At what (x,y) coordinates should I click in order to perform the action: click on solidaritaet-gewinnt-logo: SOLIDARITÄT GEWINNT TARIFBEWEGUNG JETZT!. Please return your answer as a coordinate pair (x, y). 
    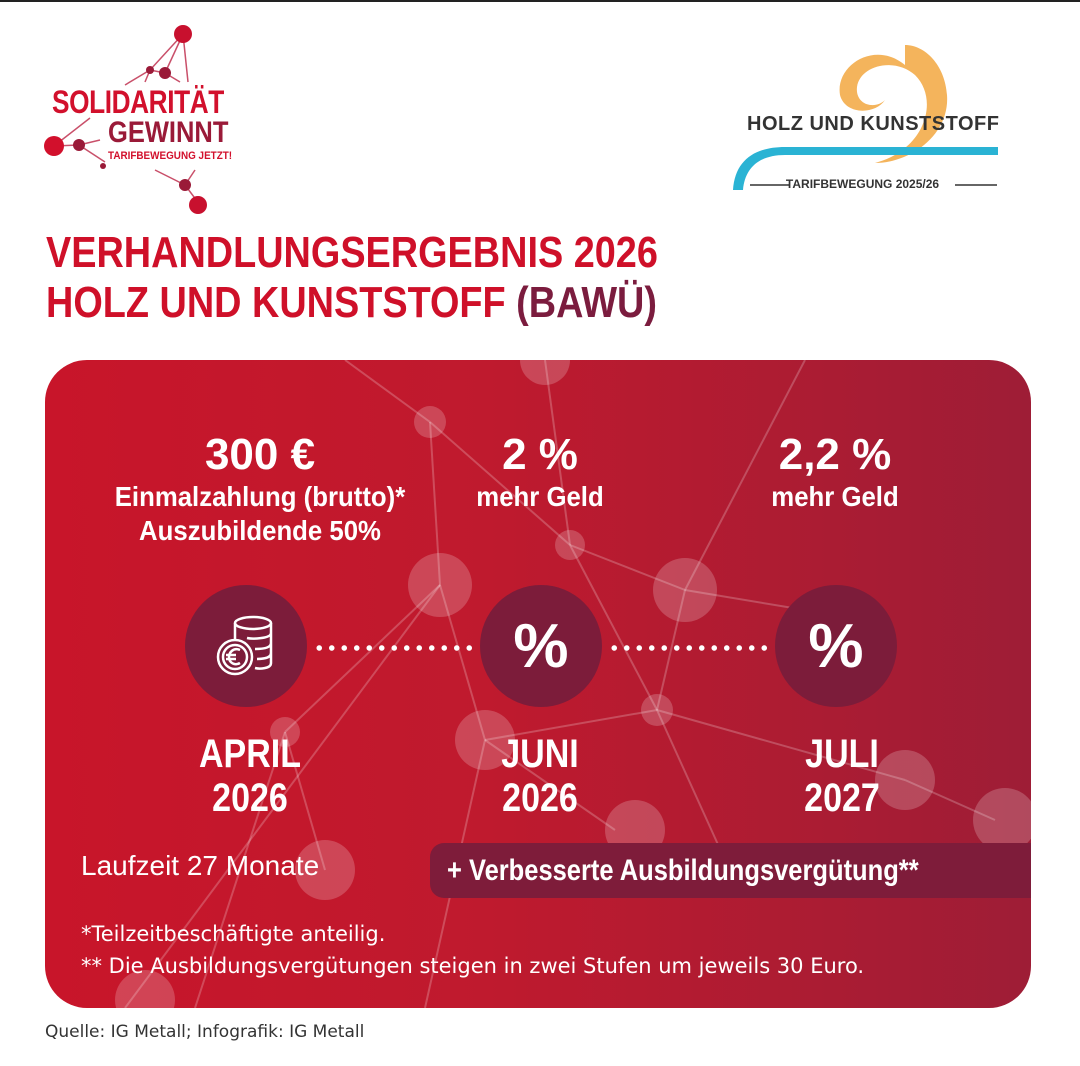
    Looking at the image, I should click on (155, 120).